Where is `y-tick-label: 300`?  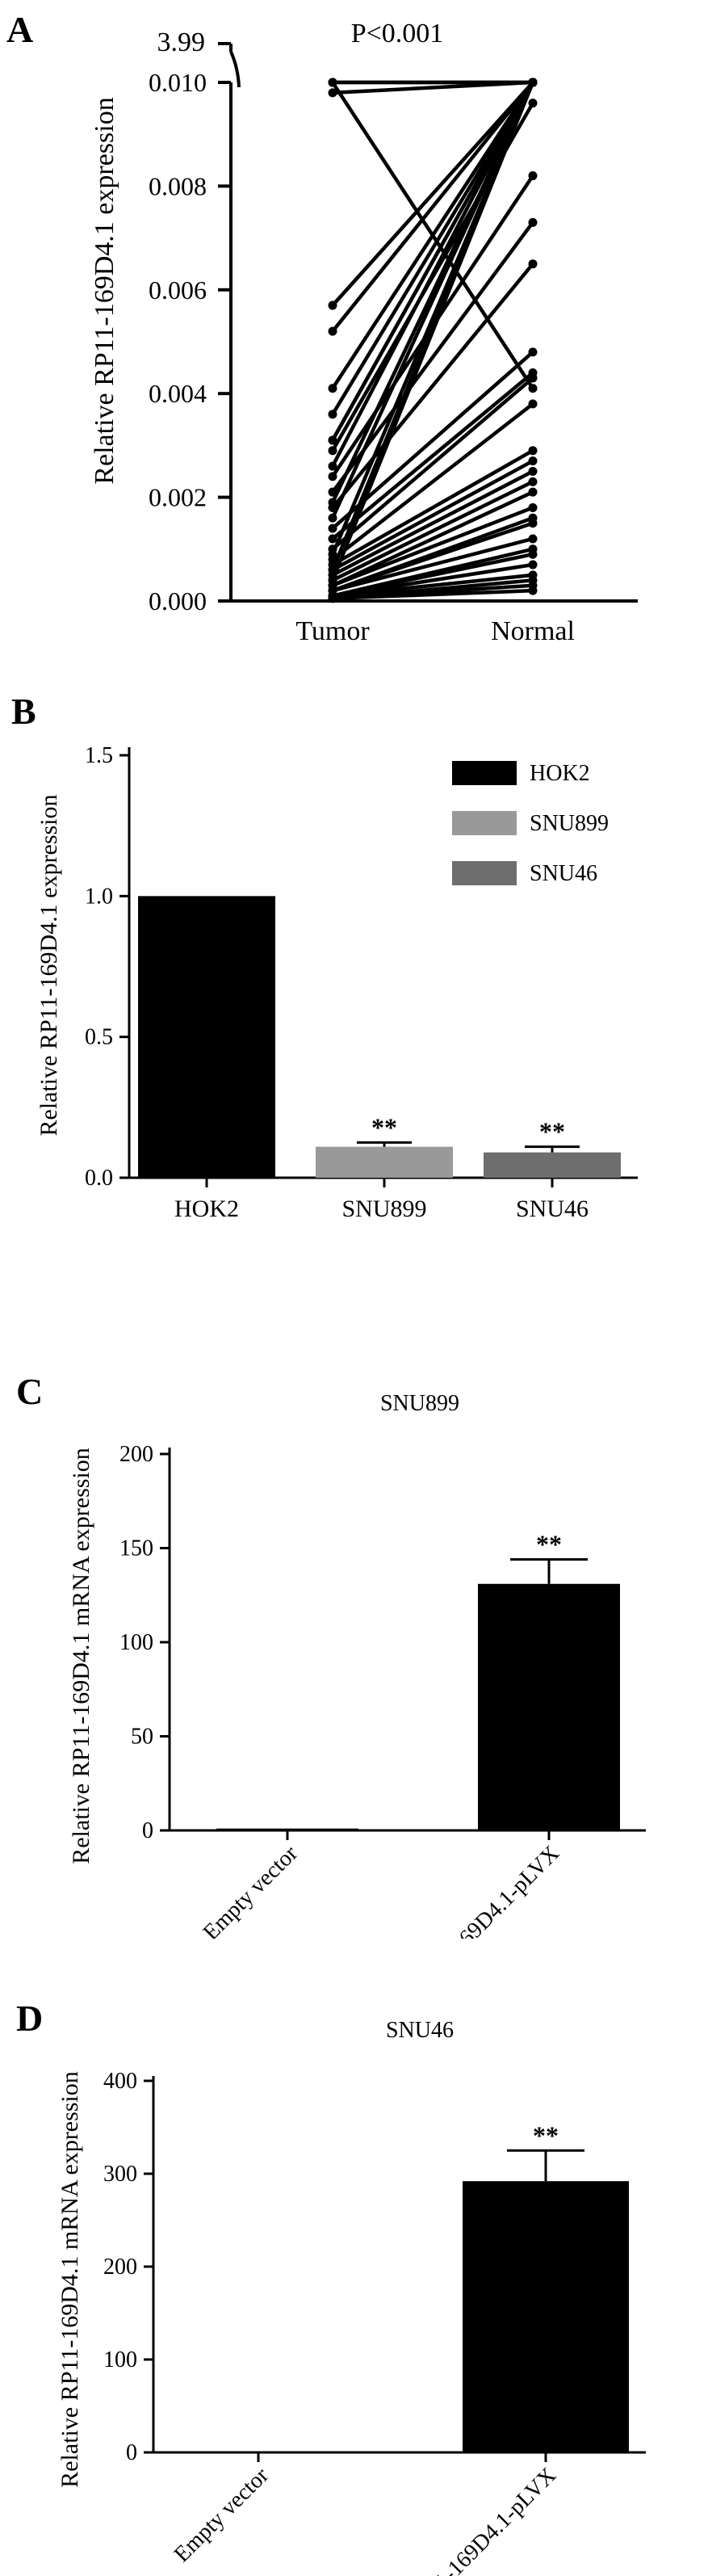 y-tick-label: 300 is located at coordinates (120, 2174).